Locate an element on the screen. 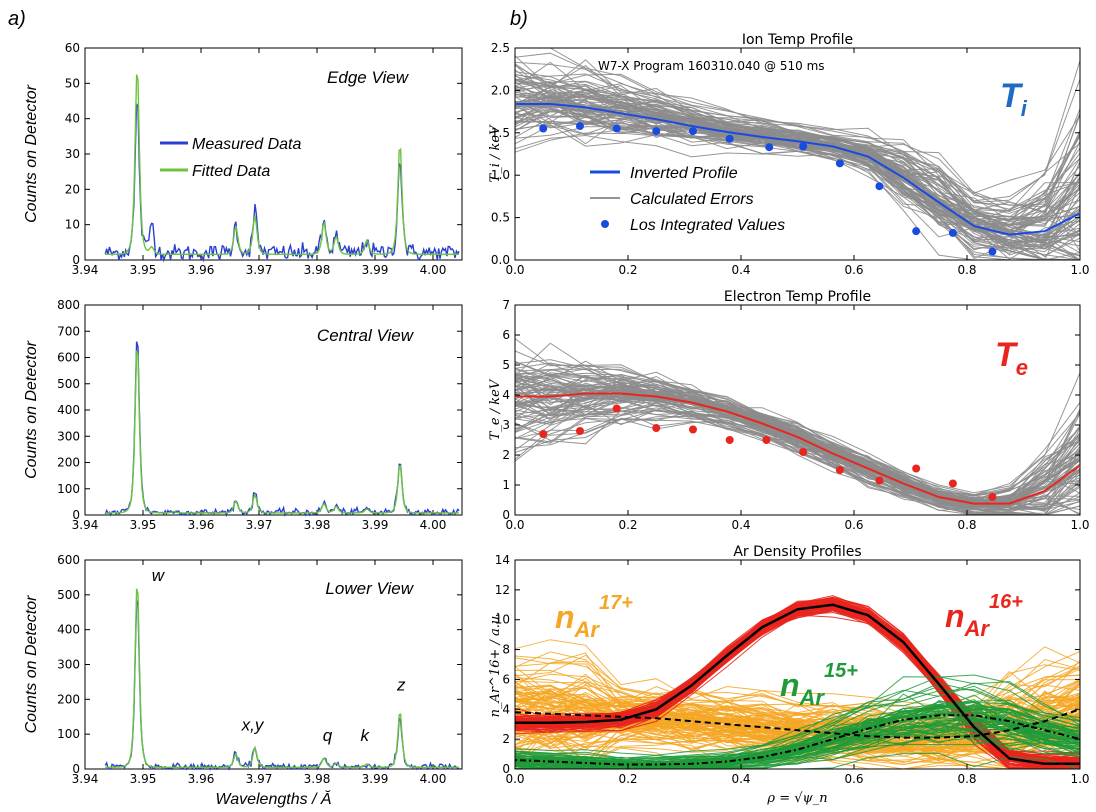 The height and width of the screenshot is (812, 1096). ar-label-sup: 17+ is located at coordinates (616, 603).